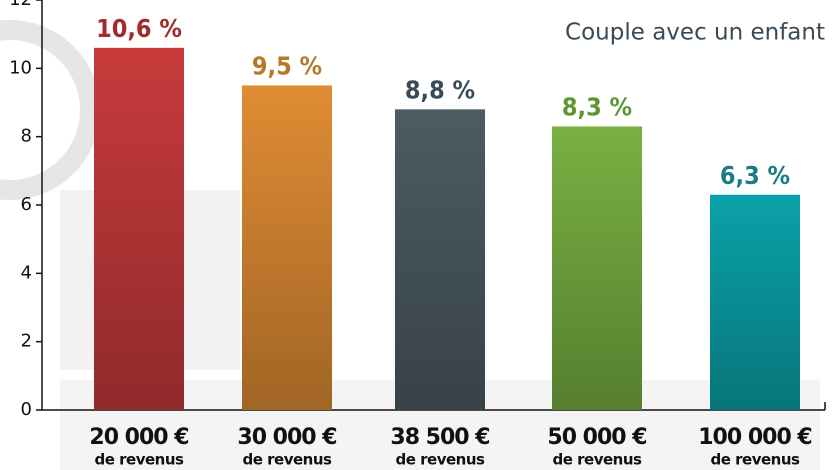  Describe the element at coordinates (26, 136) in the screenshot. I see `y-tick-label: 8` at that location.